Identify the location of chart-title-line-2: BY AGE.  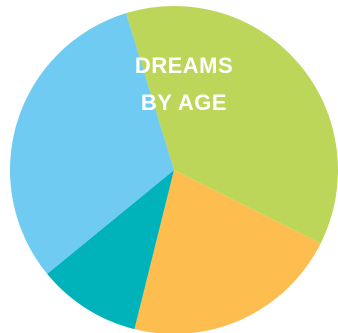
(184, 102).